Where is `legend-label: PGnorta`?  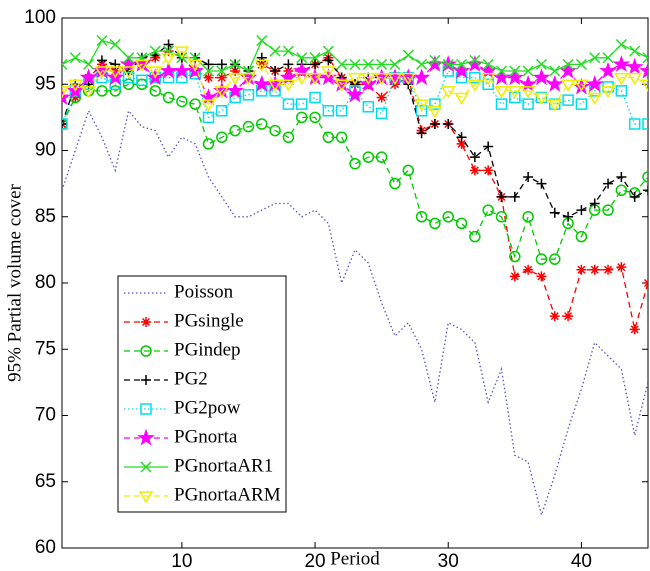 legend-label: PGnorta is located at coordinates (206, 436).